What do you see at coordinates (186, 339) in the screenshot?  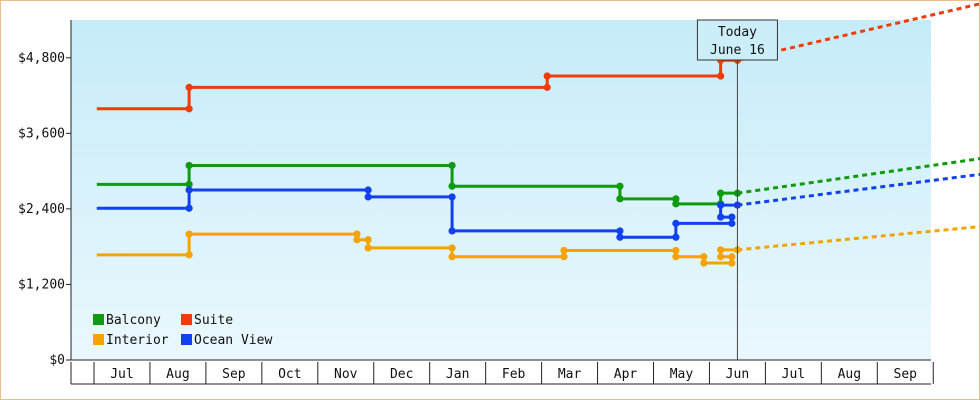 I see `legend-swatch-ocean-view` at bounding box center [186, 339].